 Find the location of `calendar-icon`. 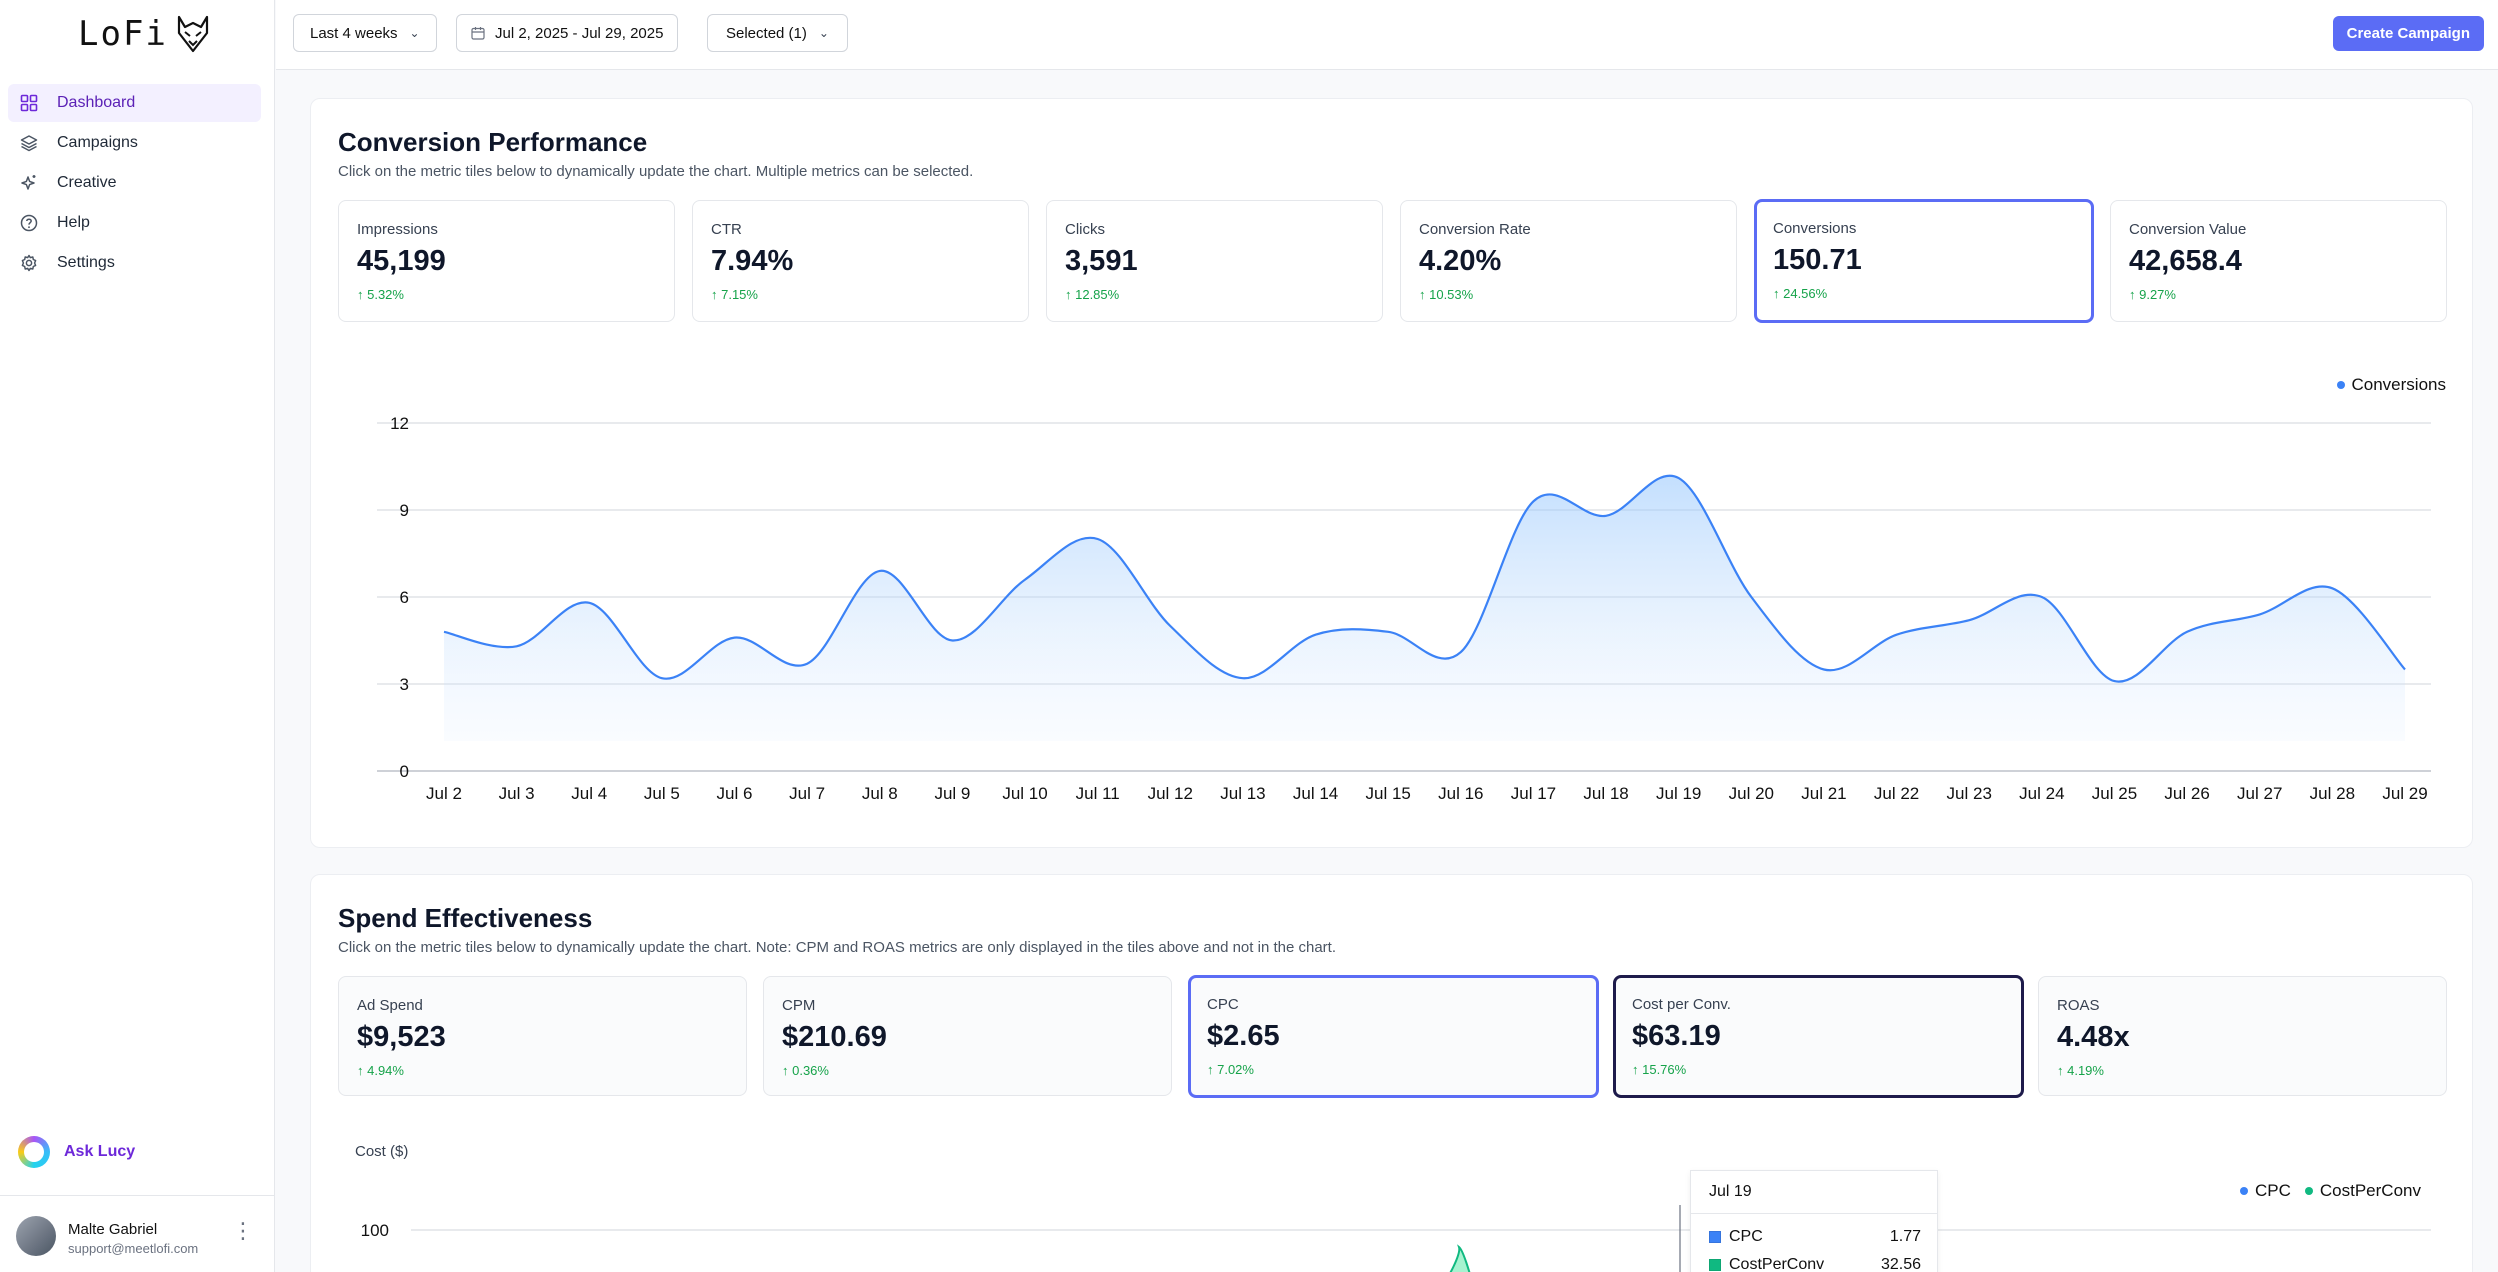

calendar-icon is located at coordinates (478, 33).